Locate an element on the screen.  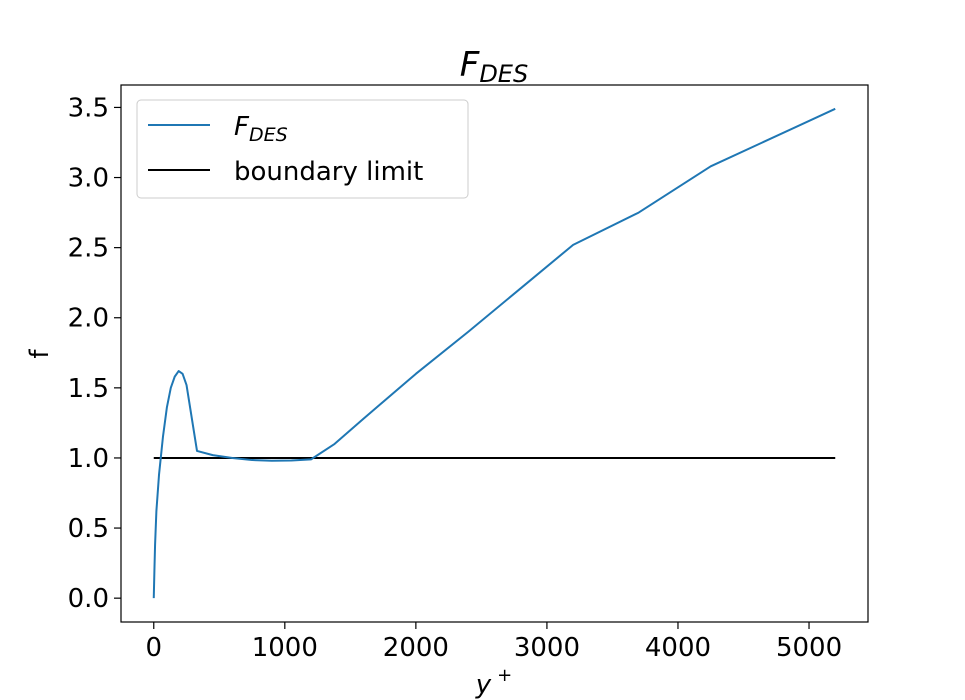
legend-label-fdes: FDES is located at coordinates (261, 129).